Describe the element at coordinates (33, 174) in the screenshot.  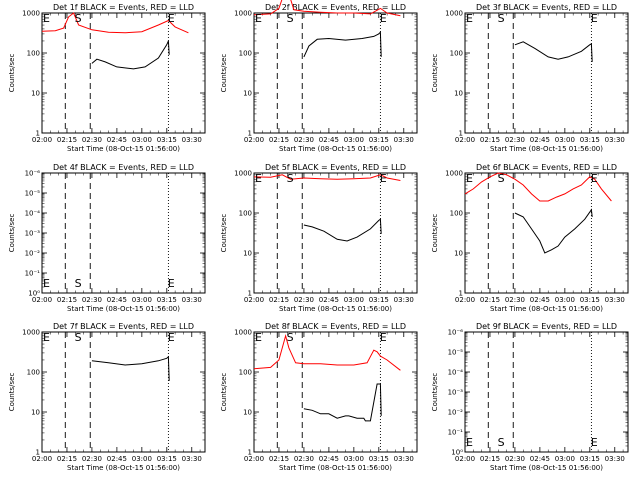
I see `y-tick-label: 10⁻⁶` at that location.